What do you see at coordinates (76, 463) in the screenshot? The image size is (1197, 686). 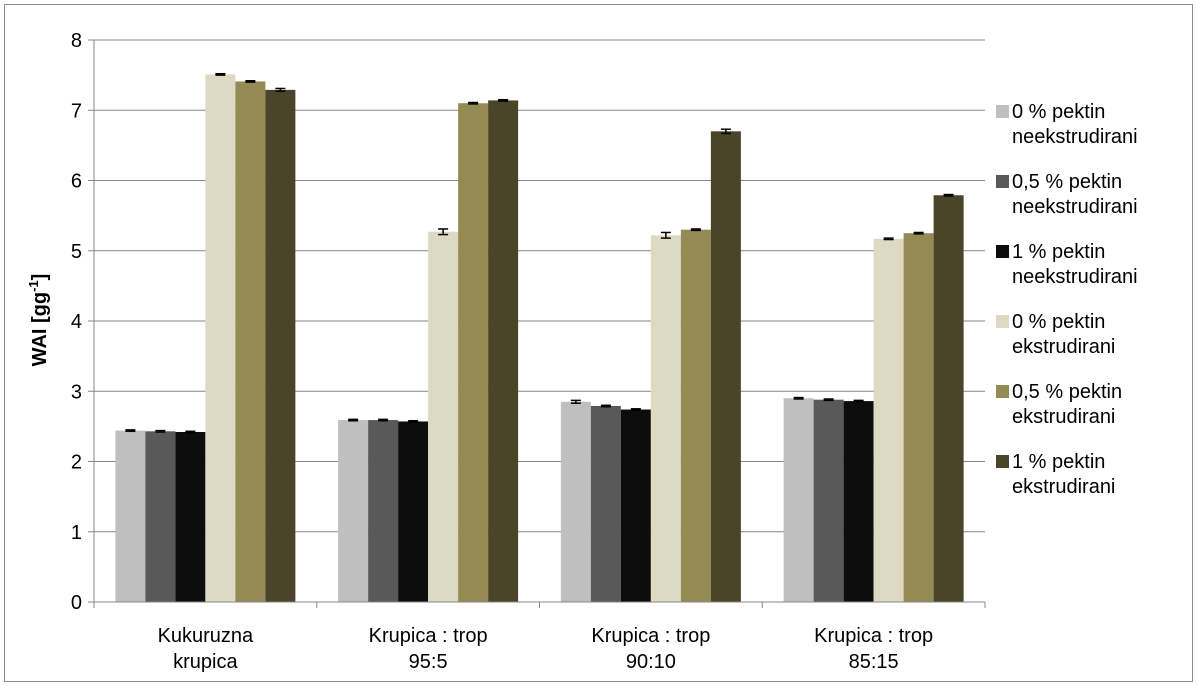 I see `y-tick-label: 2` at bounding box center [76, 463].